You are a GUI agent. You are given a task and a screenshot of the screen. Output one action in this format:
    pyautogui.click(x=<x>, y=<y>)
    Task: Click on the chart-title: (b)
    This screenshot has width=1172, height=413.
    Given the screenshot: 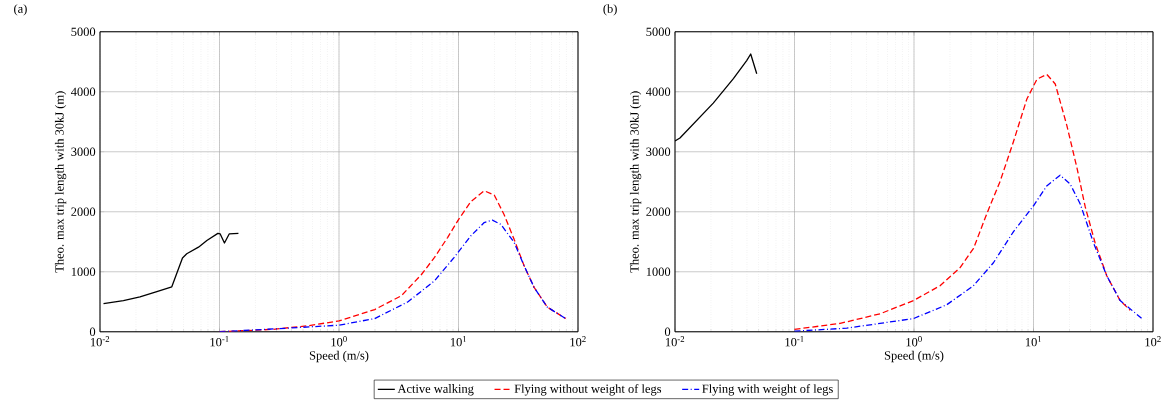 What is the action you would take?
    pyautogui.click(x=610, y=10)
    